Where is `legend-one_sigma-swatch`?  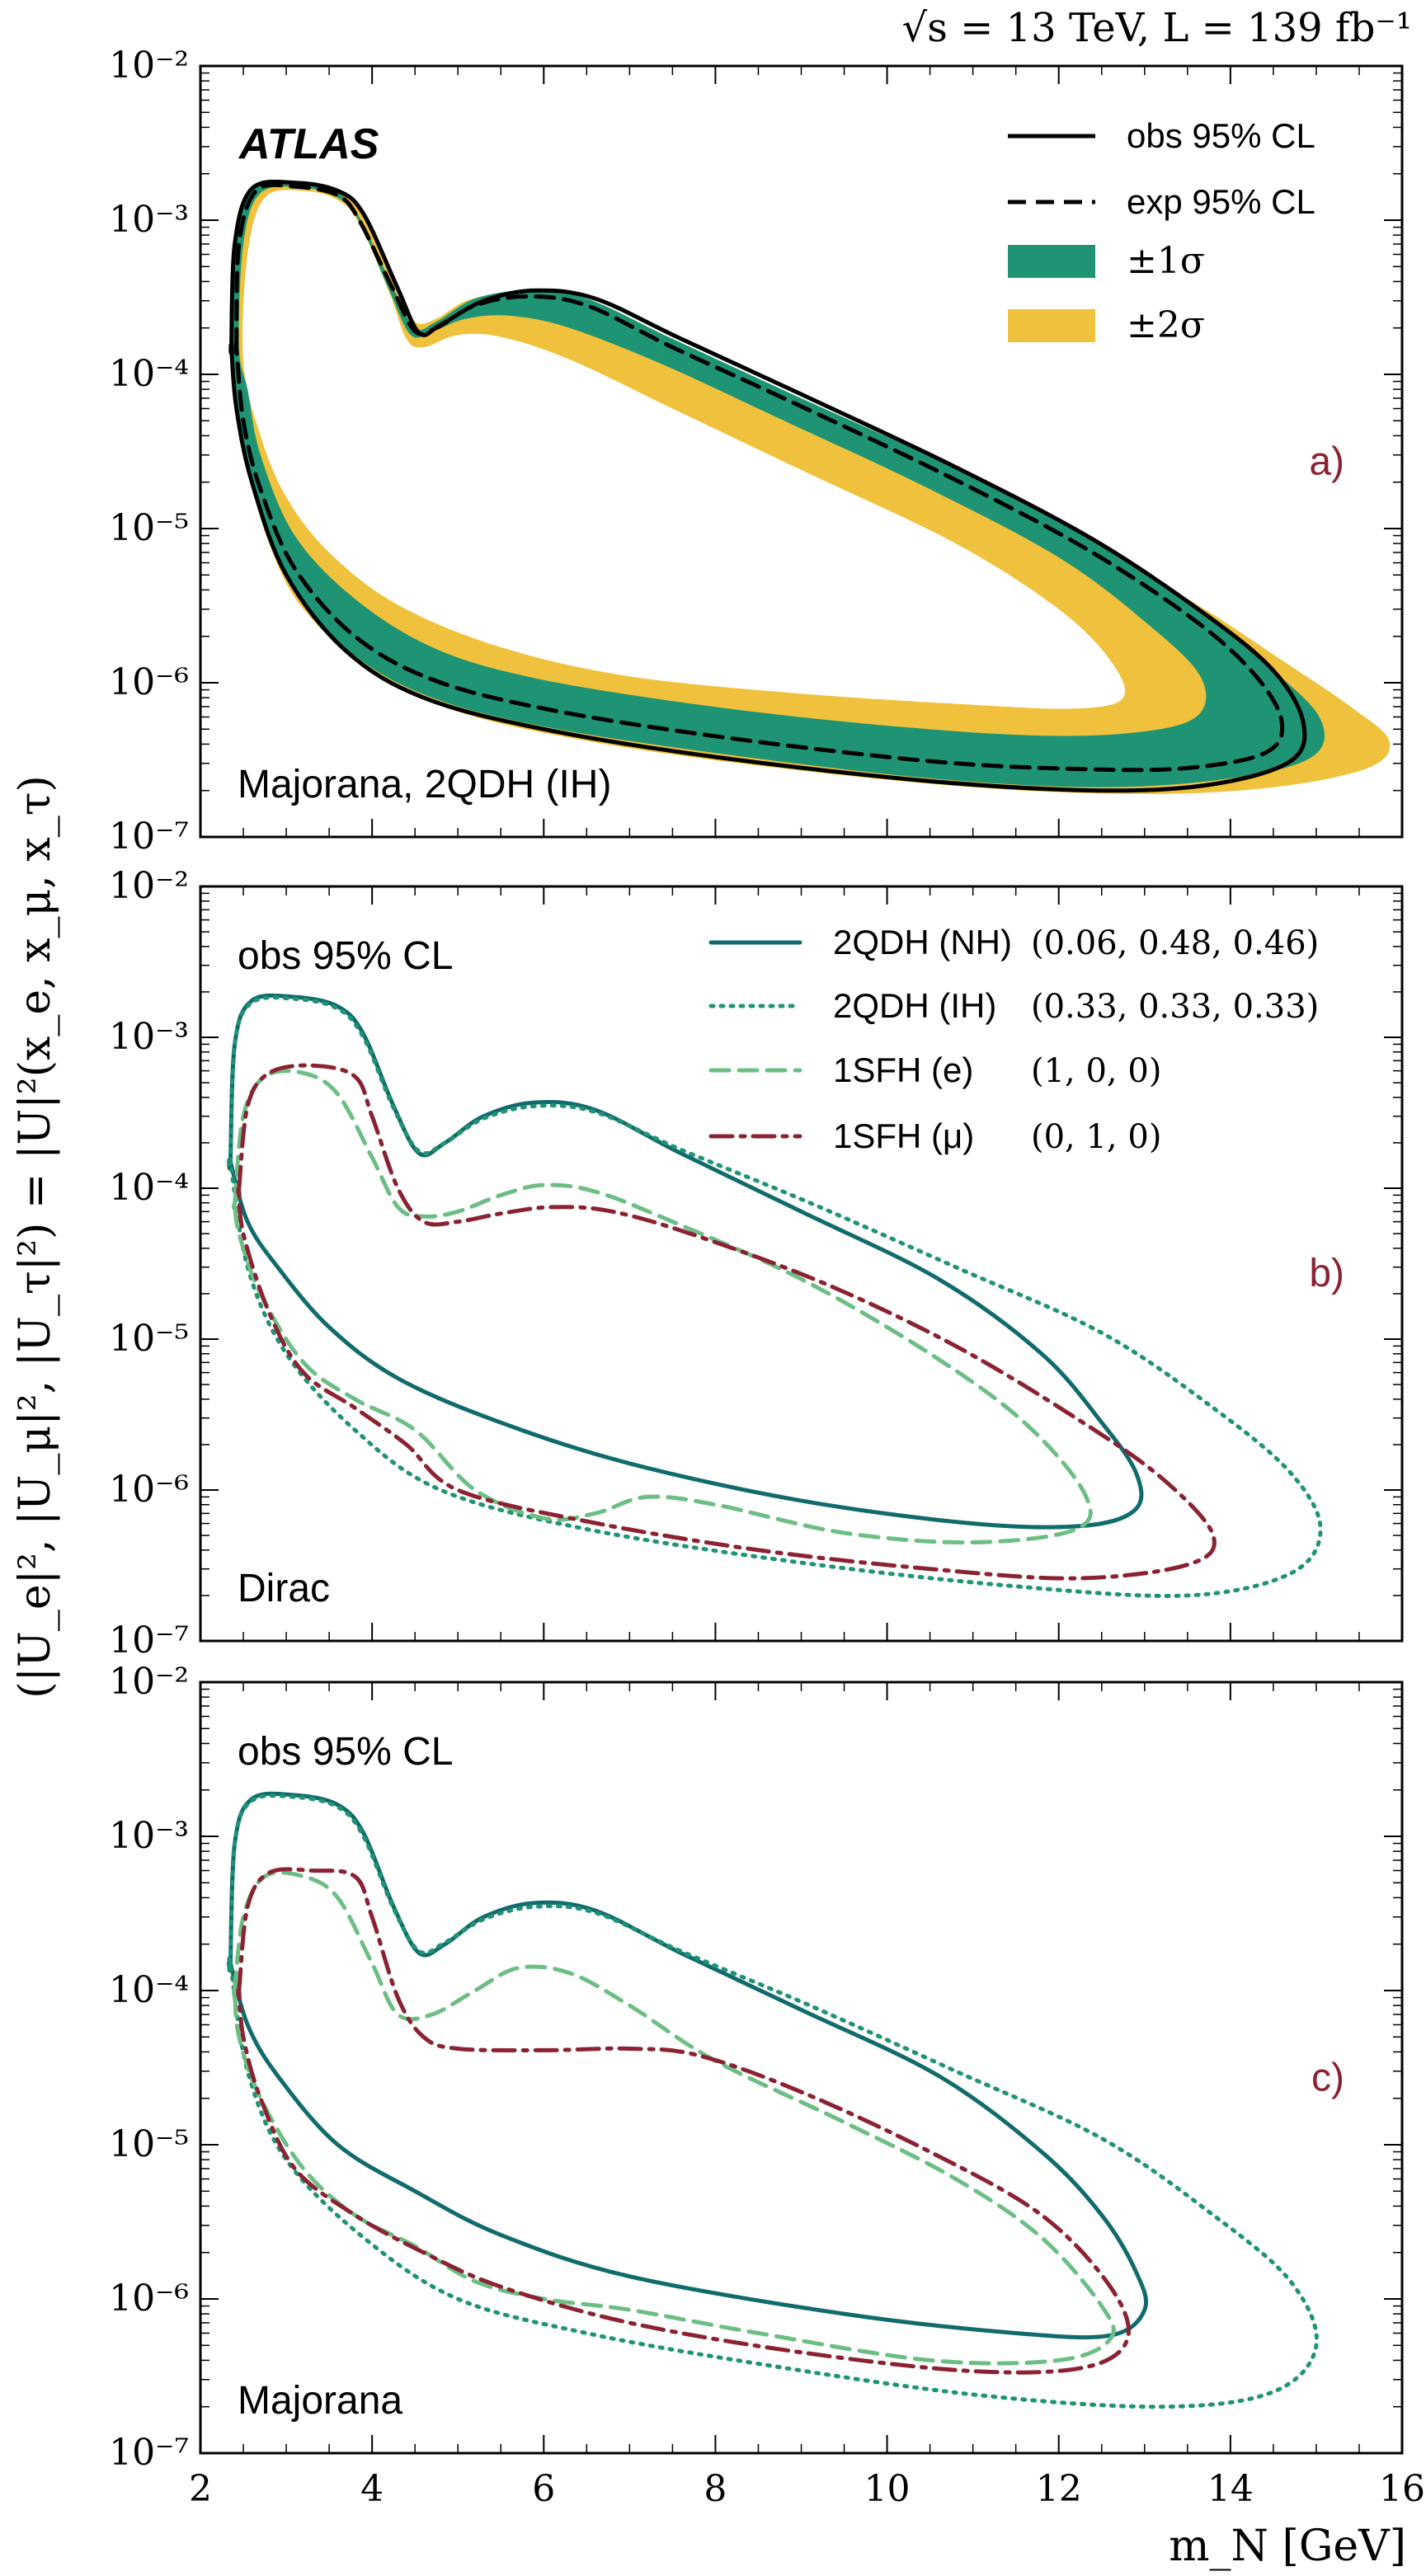
legend-one_sigma-swatch is located at coordinates (1051, 261).